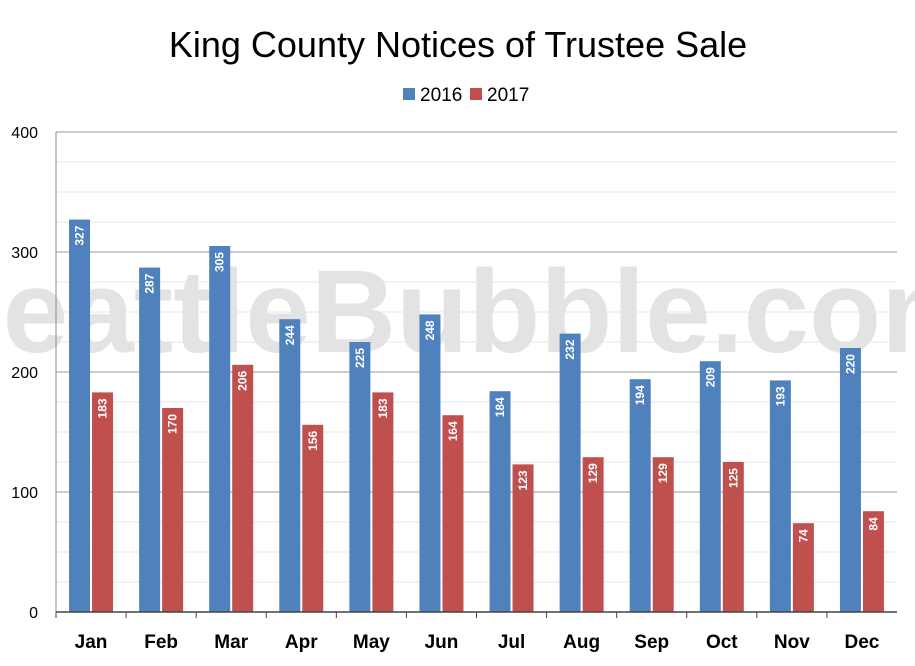 The width and height of the screenshot is (915, 666). I want to click on bar-2017-Jan, so click(103, 502).